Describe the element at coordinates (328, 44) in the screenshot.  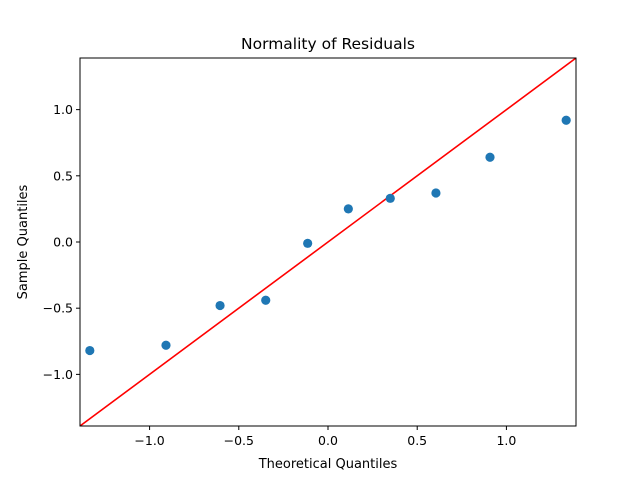
I see `chart-title: Normality of Residuals` at that location.